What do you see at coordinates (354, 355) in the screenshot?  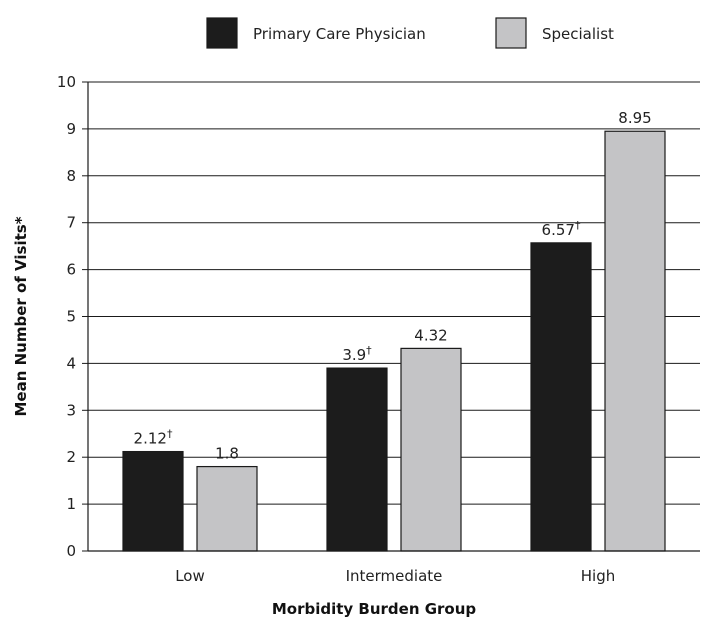 I see `data-label-value: 3.9` at bounding box center [354, 355].